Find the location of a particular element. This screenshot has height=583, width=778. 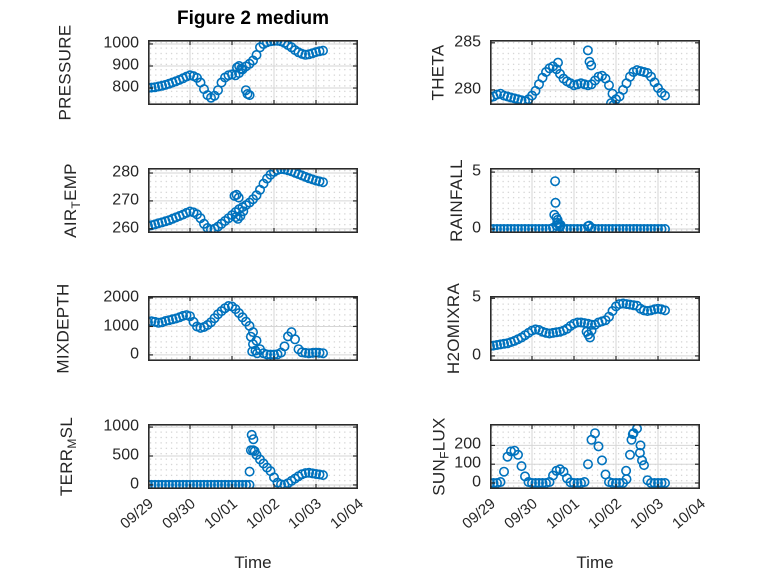

terr-ylabel-sub: M is located at coordinates (72, 443).